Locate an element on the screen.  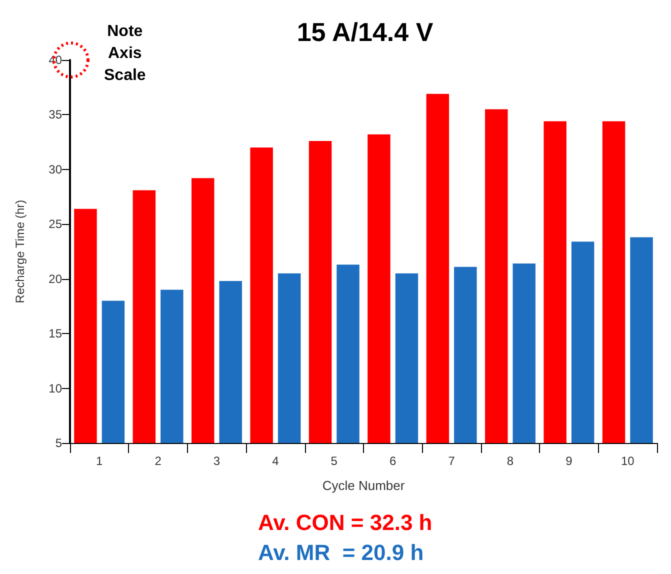
y-axis-title: Recharge Time (hr) is located at coordinates (20, 252).